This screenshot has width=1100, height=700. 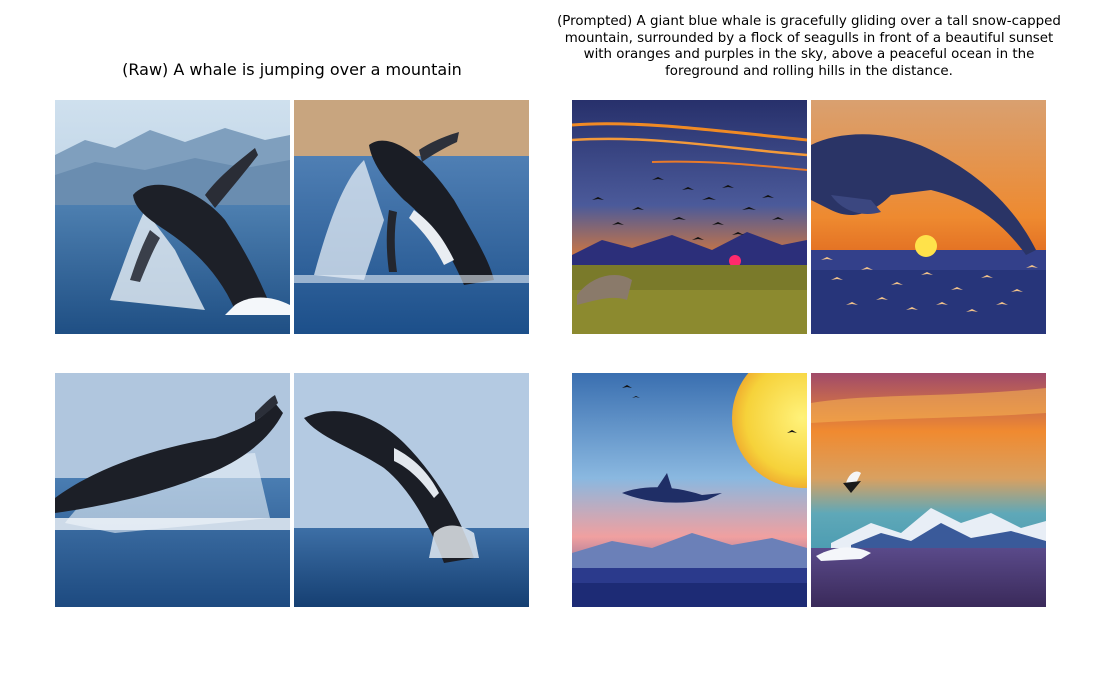 What do you see at coordinates (928, 490) in the screenshot?
I see `prompted-image-4-snowy-mountain-sunset` at bounding box center [928, 490].